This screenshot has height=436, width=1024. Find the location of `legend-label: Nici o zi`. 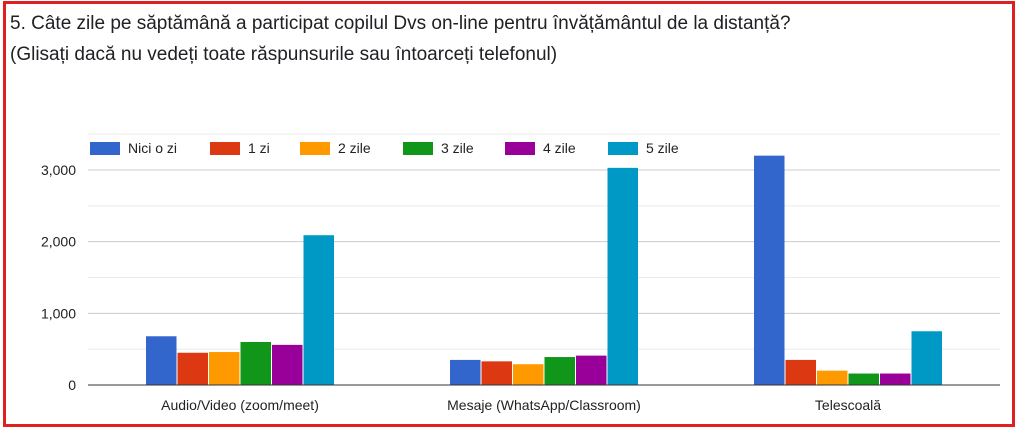

legend-label: Nici o zi is located at coordinates (152, 148).